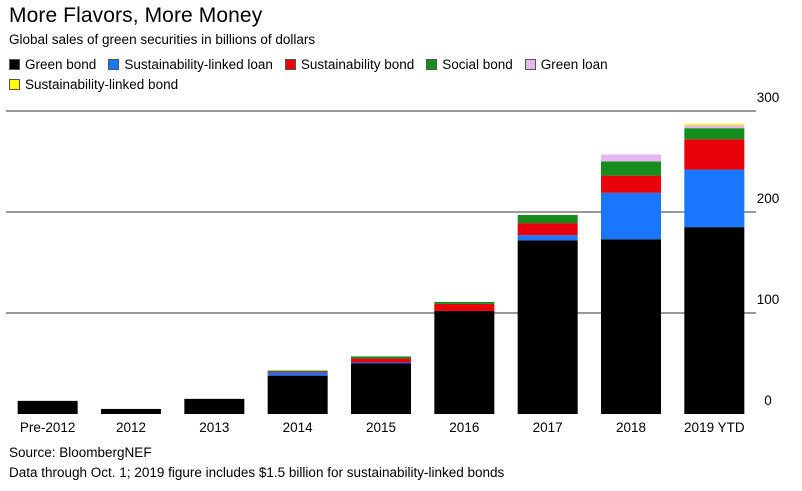 This screenshot has width=802, height=491. Describe the element at coordinates (61, 64) in the screenshot. I see `legend-label: Green bond` at that location.